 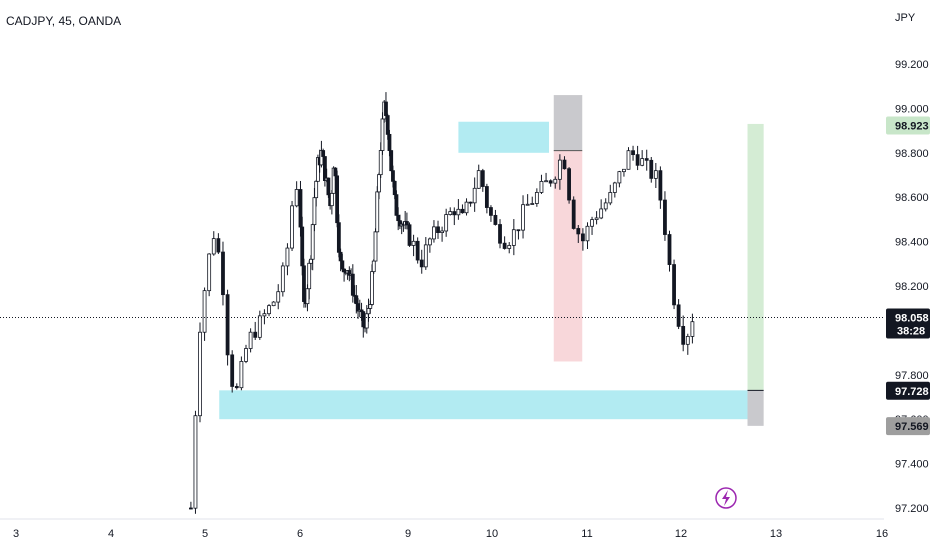 What do you see at coordinates (408, 534) in the screenshot?
I see `time-tick-label: 9` at bounding box center [408, 534].